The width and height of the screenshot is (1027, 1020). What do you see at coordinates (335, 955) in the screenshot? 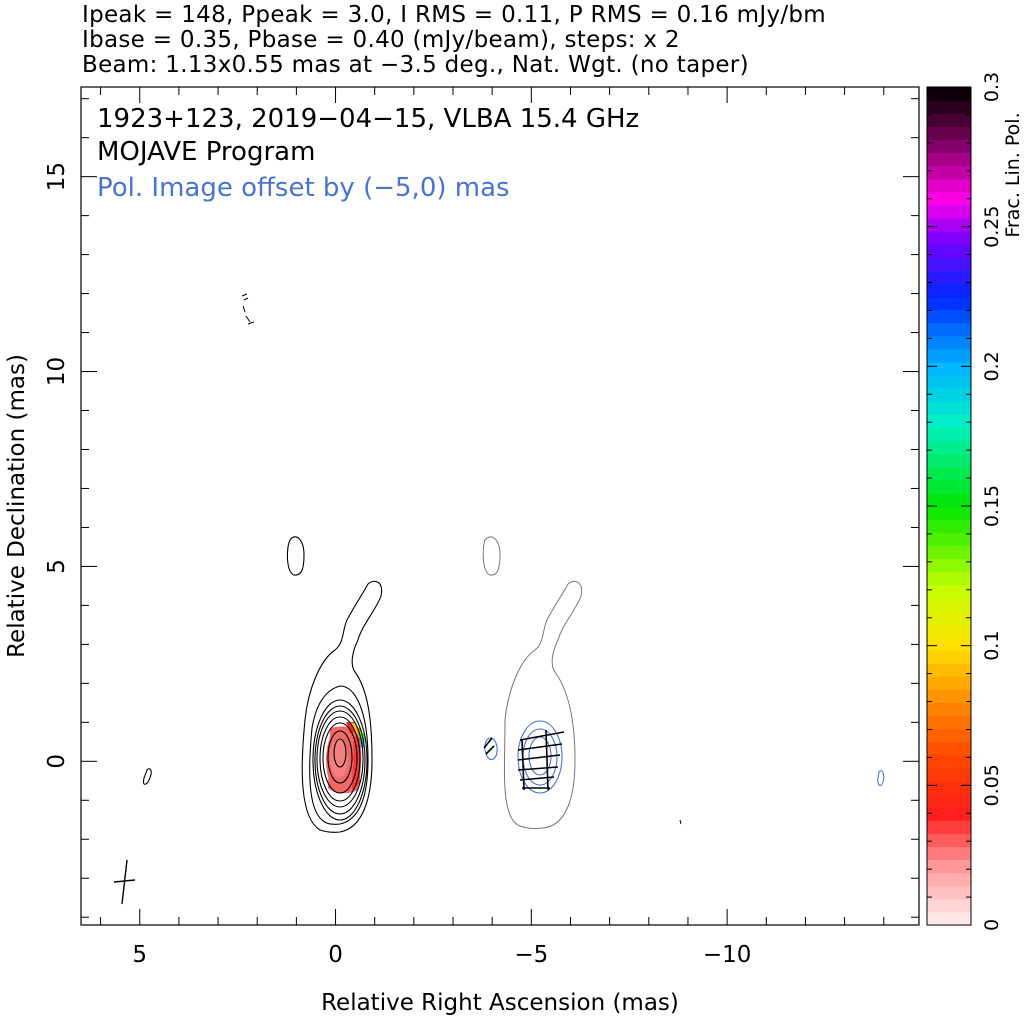
I see `x-tick-label: 0` at bounding box center [335, 955].